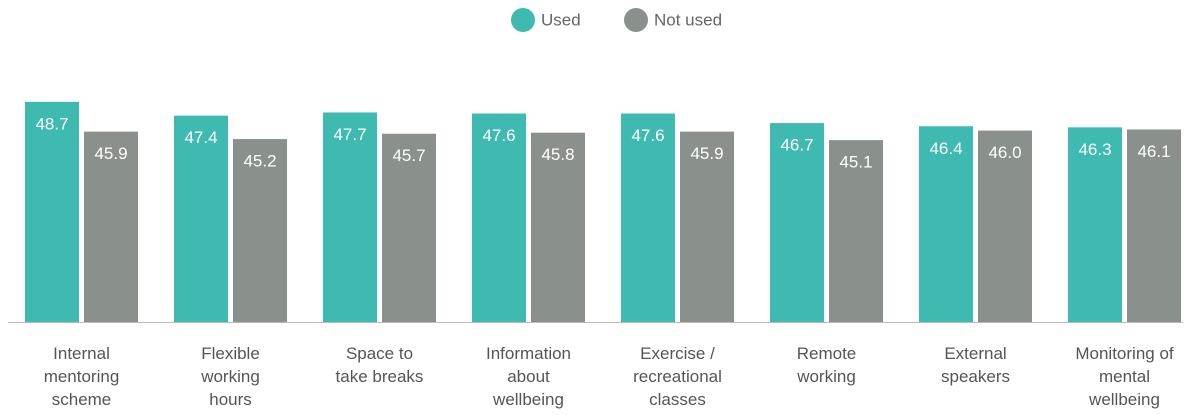  I want to click on x-tick-label: Monitoring of mental wellbeing, so click(1124, 376).